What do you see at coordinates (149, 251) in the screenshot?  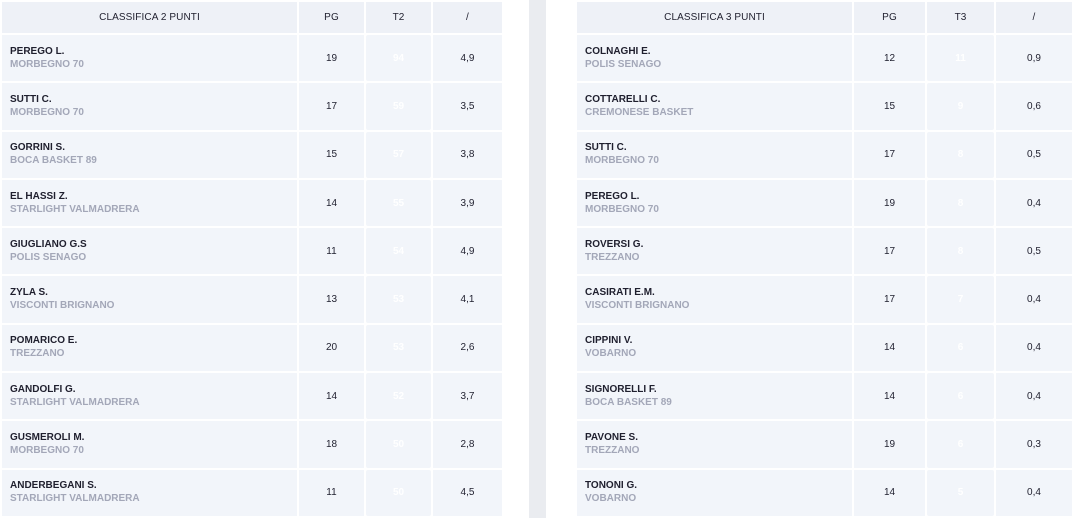 I see `player-cell: GIUGLIANO G.S POLIS SENAGO` at bounding box center [149, 251].